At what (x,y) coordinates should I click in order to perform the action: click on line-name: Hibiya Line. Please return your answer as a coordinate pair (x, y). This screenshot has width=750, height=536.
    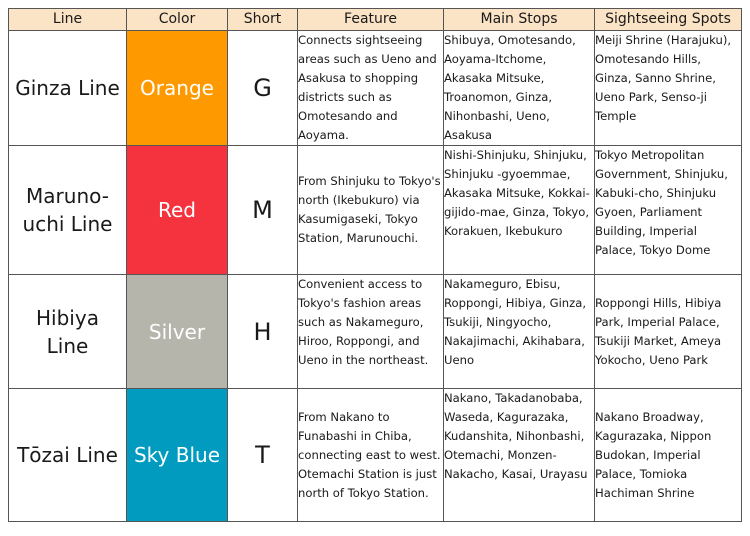
    Looking at the image, I should click on (67, 331).